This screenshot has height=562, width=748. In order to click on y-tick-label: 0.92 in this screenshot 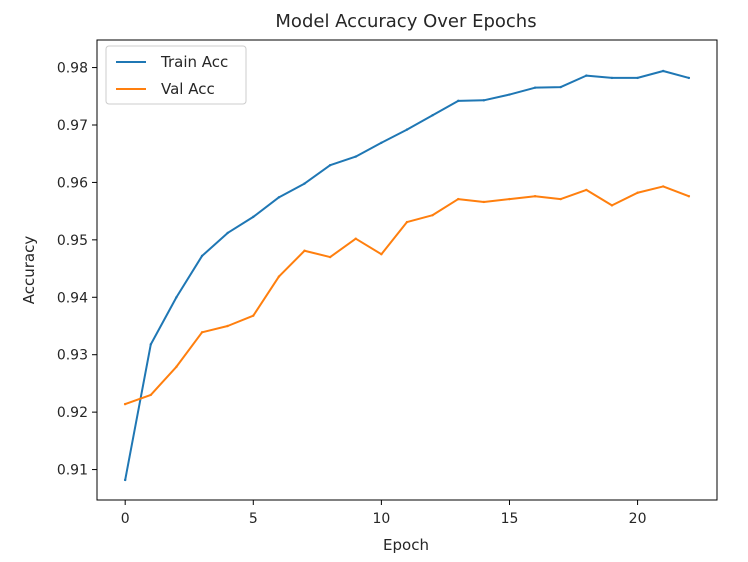, I will do `click(72, 413)`.